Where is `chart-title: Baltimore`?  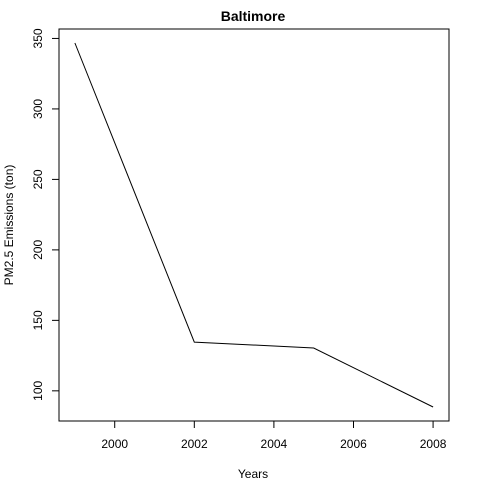 chart-title: Baltimore is located at coordinates (253, 16).